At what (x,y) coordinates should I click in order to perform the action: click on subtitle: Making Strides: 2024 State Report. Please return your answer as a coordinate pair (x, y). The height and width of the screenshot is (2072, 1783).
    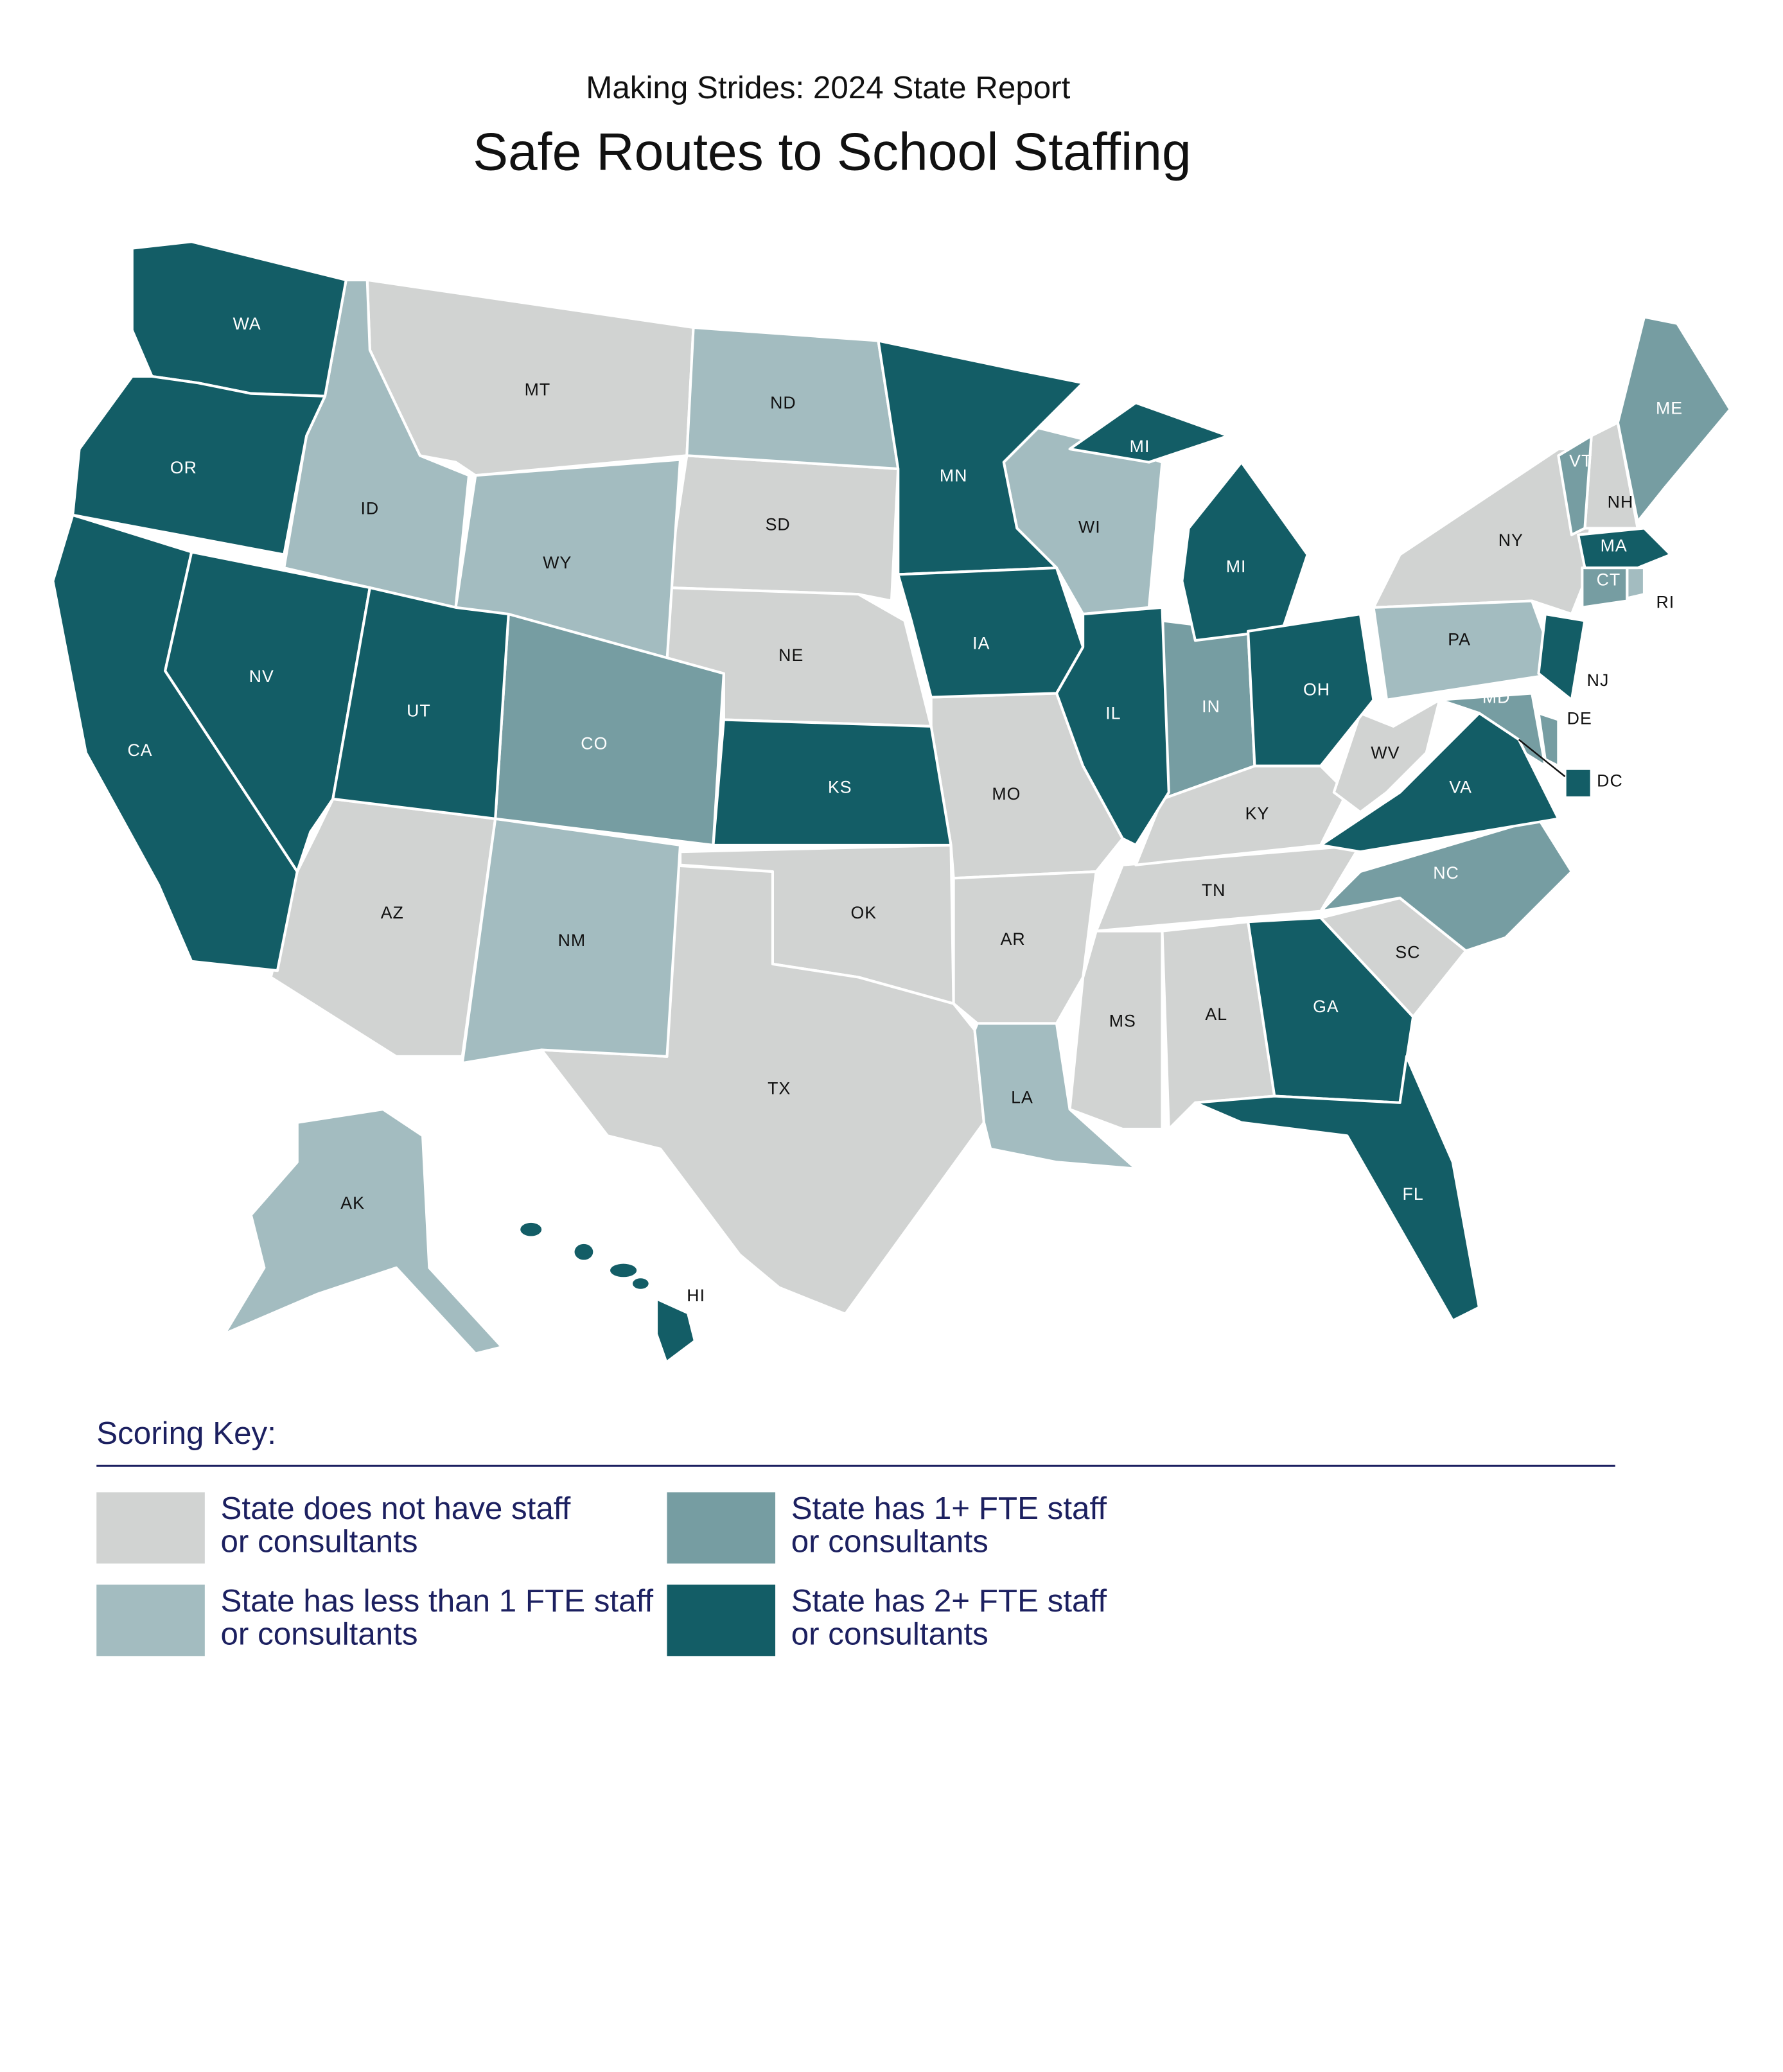
    Looking at the image, I should click on (828, 87).